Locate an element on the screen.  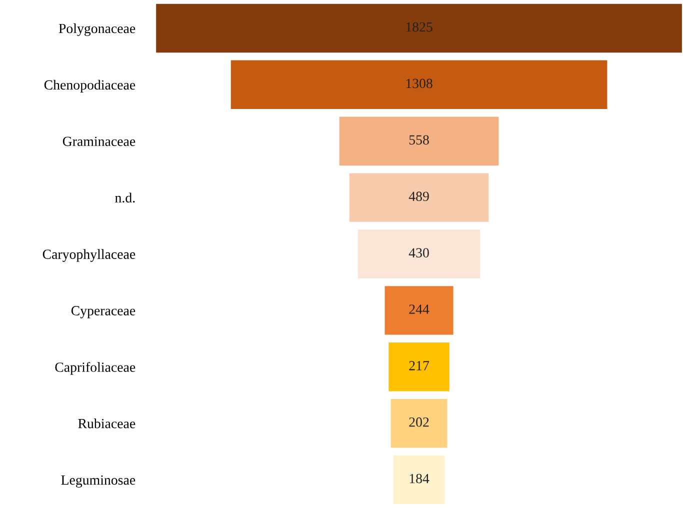
data-label: 1308 is located at coordinates (419, 83).